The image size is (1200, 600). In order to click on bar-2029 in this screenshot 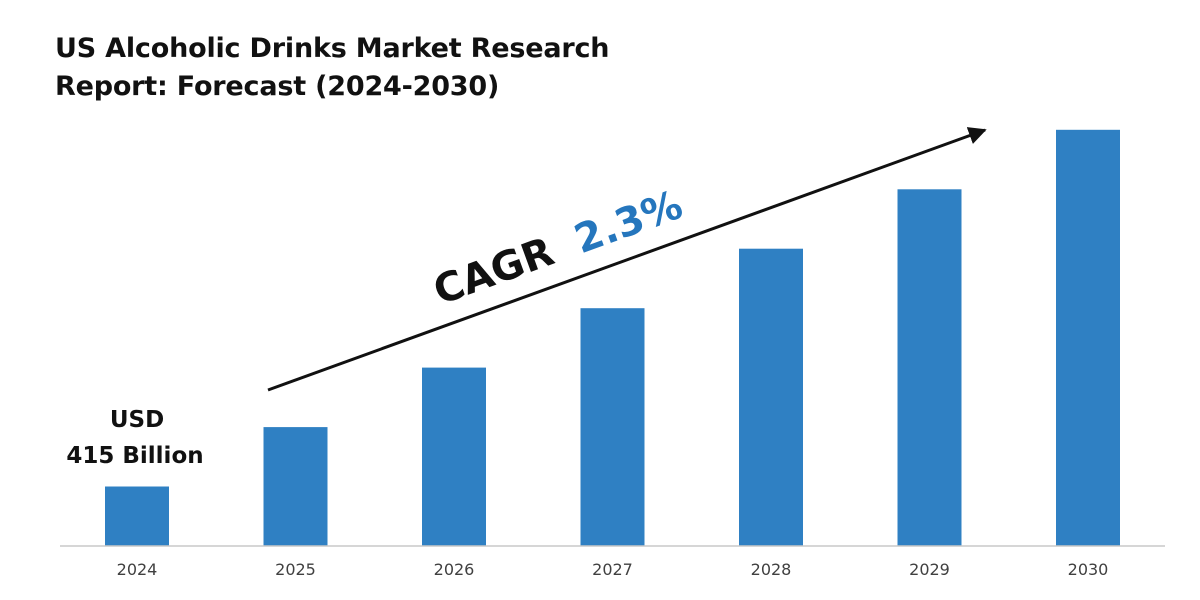, I will do `click(929, 368)`.